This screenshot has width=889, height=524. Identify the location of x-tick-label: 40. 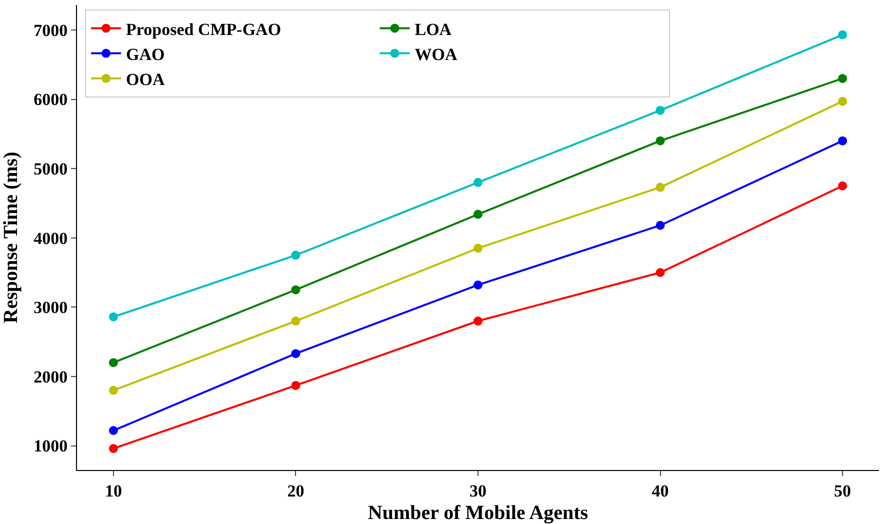
(660, 490).